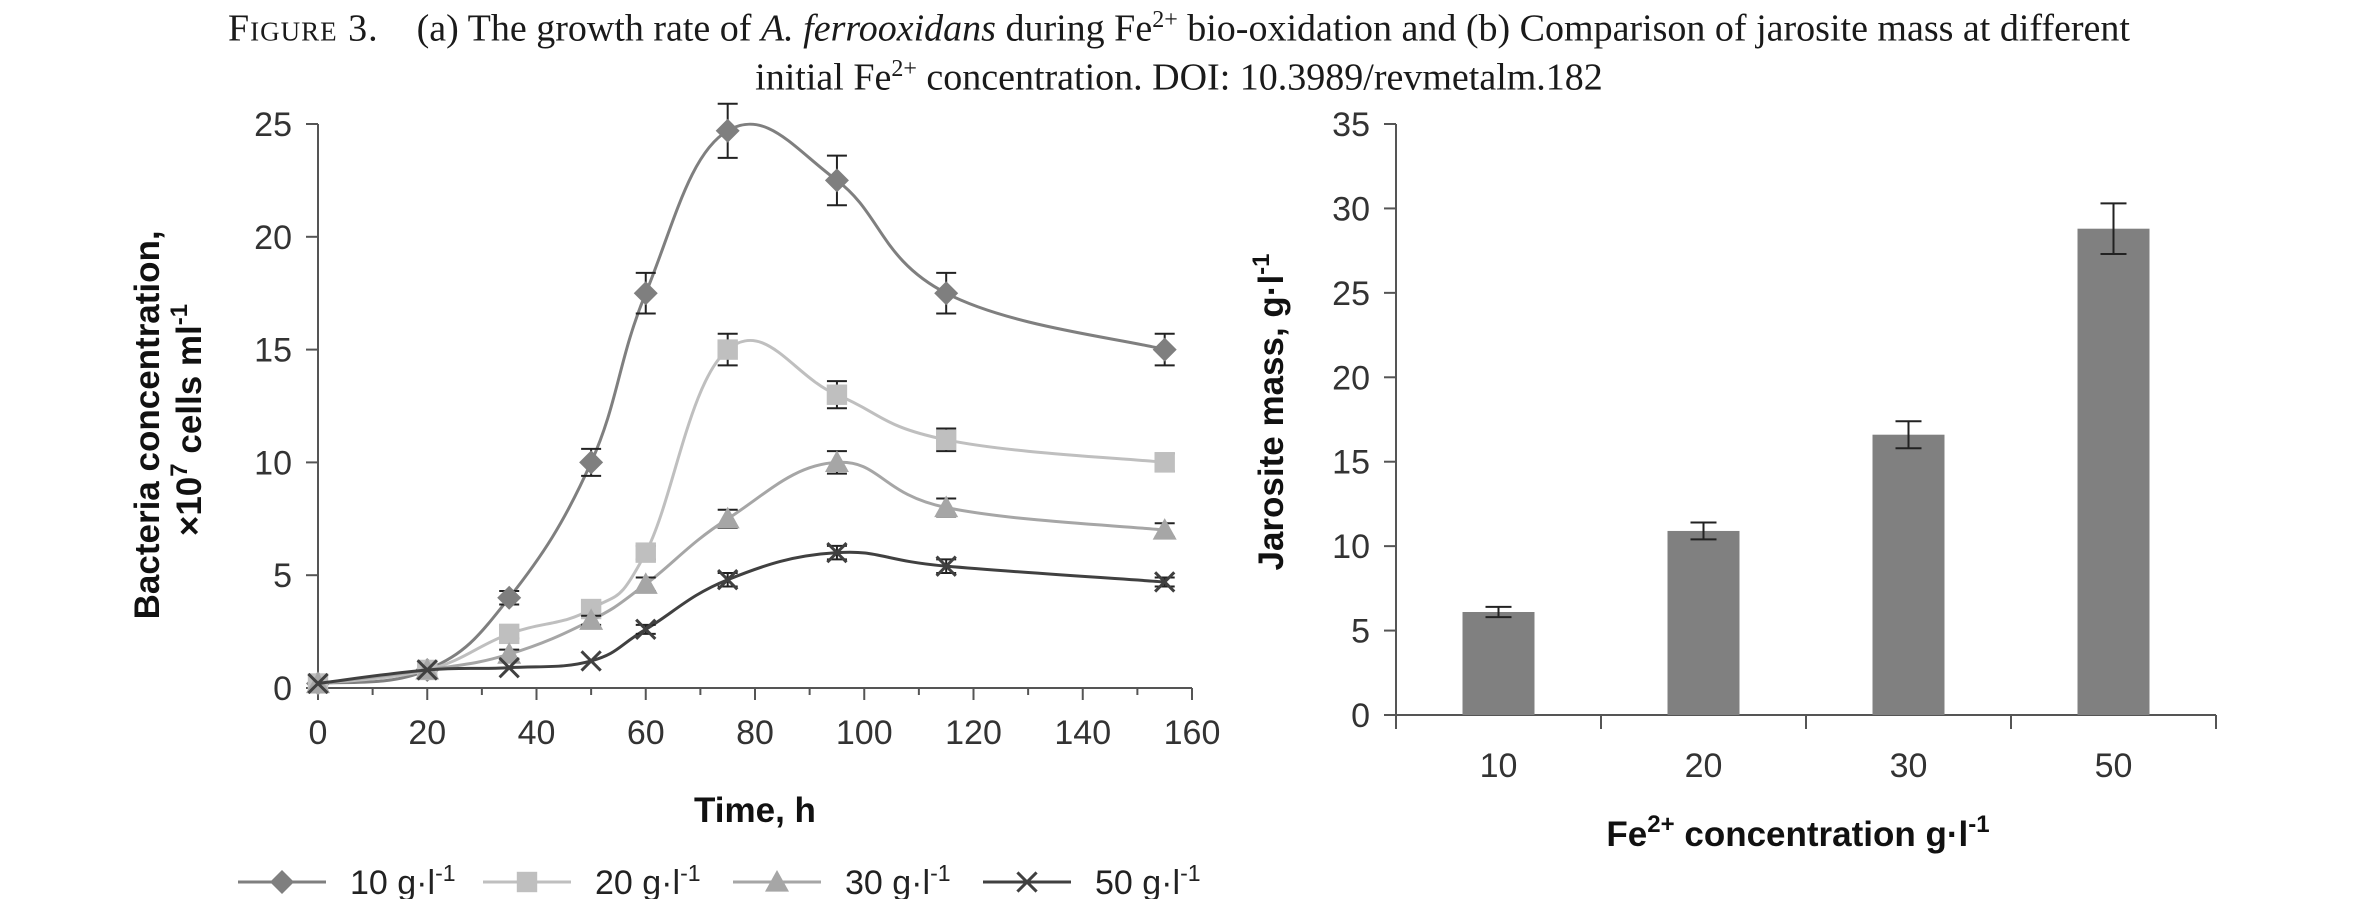 The width and height of the screenshot is (2358, 899). I want to click on bar-y-tick-label: 0, so click(1360, 716).